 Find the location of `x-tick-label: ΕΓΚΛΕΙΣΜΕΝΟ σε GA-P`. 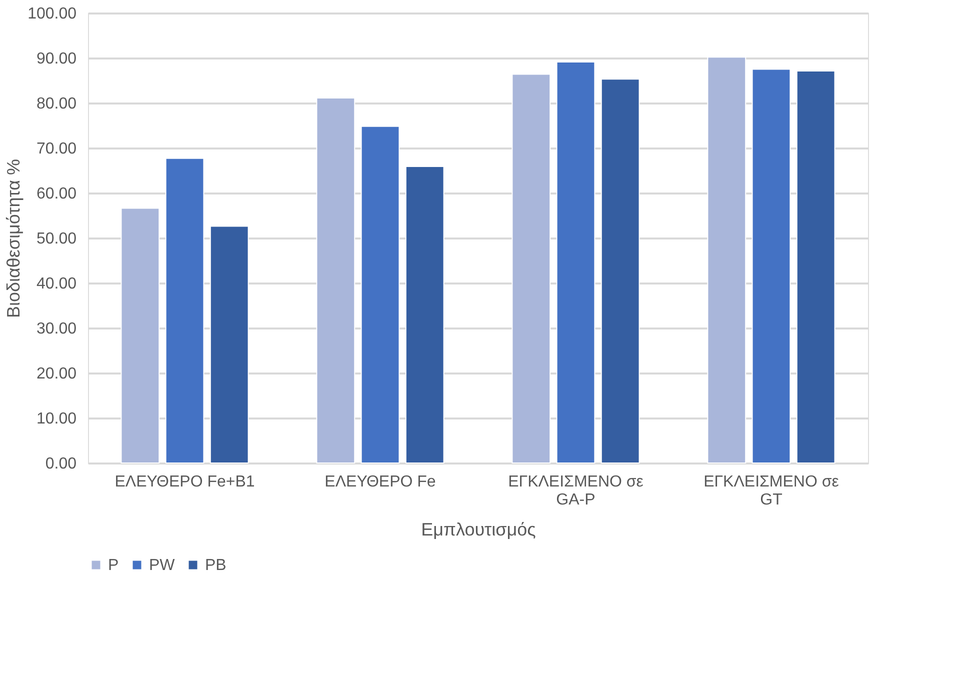

x-tick-label: ΕΓΚΛΕΙΣΜΕΝΟ σε GA-P is located at coordinates (576, 491).